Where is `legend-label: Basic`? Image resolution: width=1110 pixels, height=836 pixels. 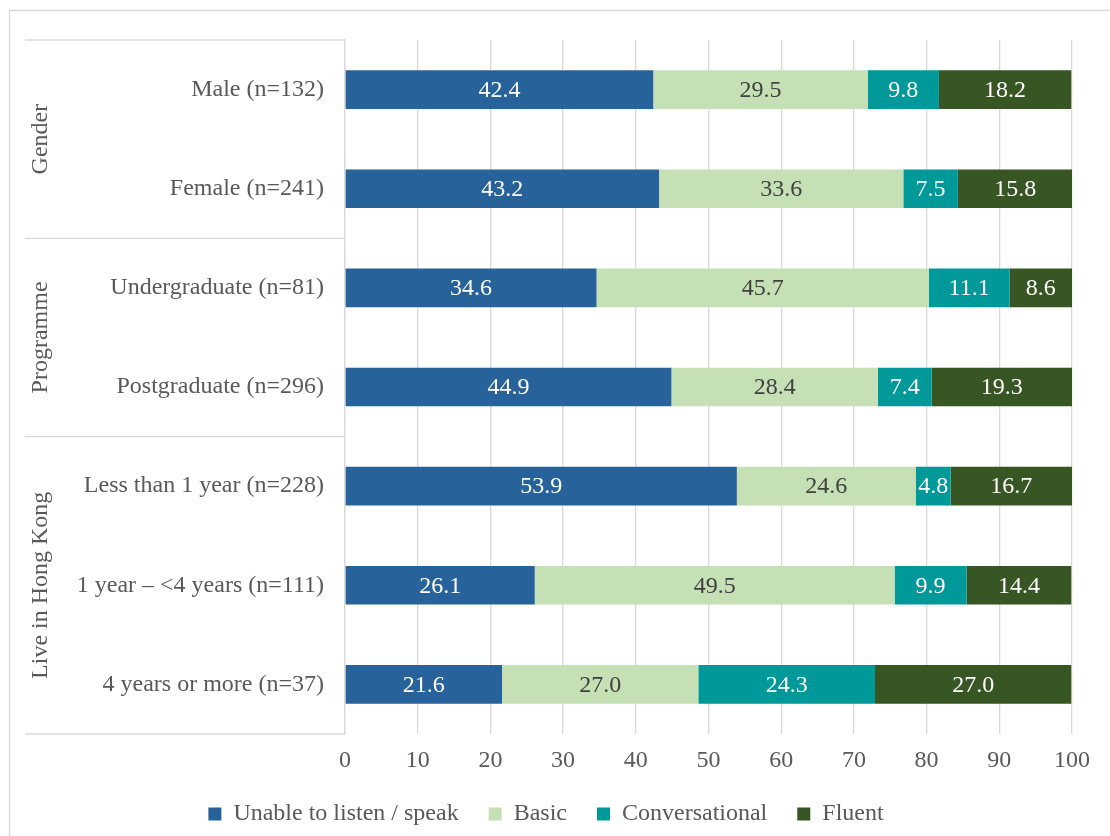 legend-label: Basic is located at coordinates (540, 812).